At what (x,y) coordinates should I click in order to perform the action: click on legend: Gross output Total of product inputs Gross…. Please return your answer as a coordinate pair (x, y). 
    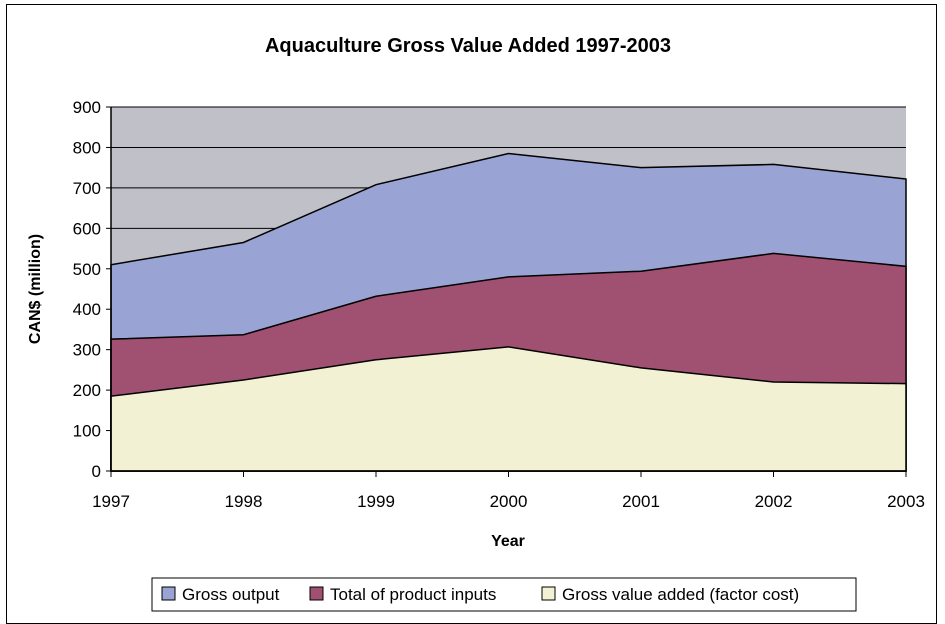
    Looking at the image, I should click on (480, 594).